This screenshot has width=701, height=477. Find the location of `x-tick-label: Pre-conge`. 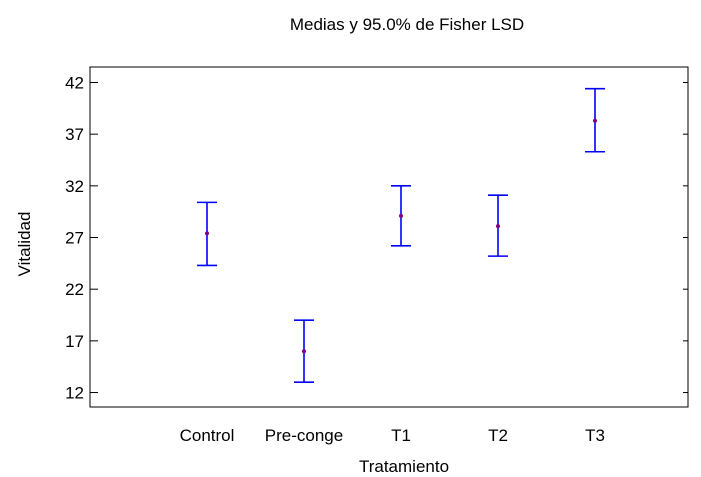

x-tick-label: Pre-conge is located at coordinates (304, 435).